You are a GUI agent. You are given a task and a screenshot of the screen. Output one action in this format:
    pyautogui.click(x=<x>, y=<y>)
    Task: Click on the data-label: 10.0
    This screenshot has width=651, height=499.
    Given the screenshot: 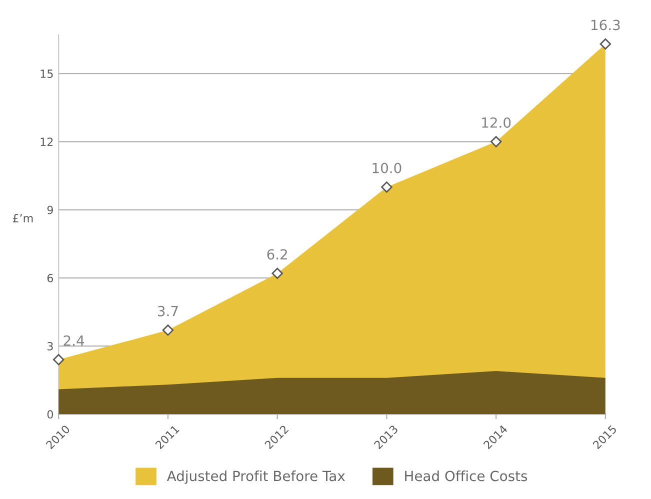 What is the action you would take?
    pyautogui.click(x=387, y=168)
    